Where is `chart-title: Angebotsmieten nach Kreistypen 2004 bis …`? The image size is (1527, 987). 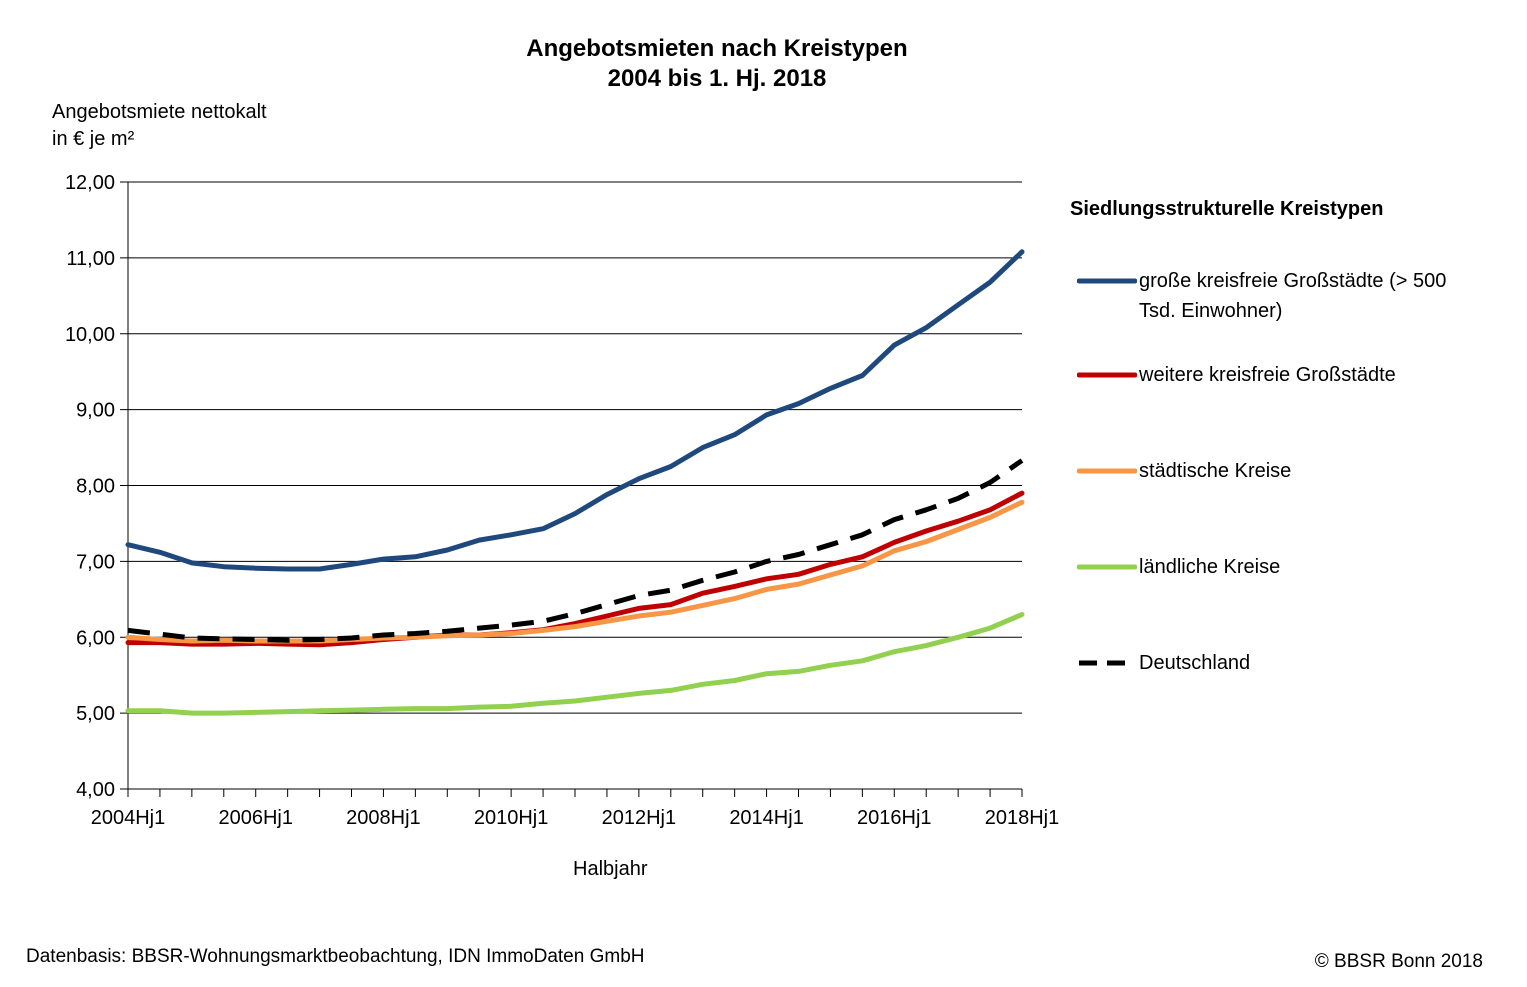 chart-title: Angebotsmieten nach Kreistypen 2004 bis … is located at coordinates (717, 64).